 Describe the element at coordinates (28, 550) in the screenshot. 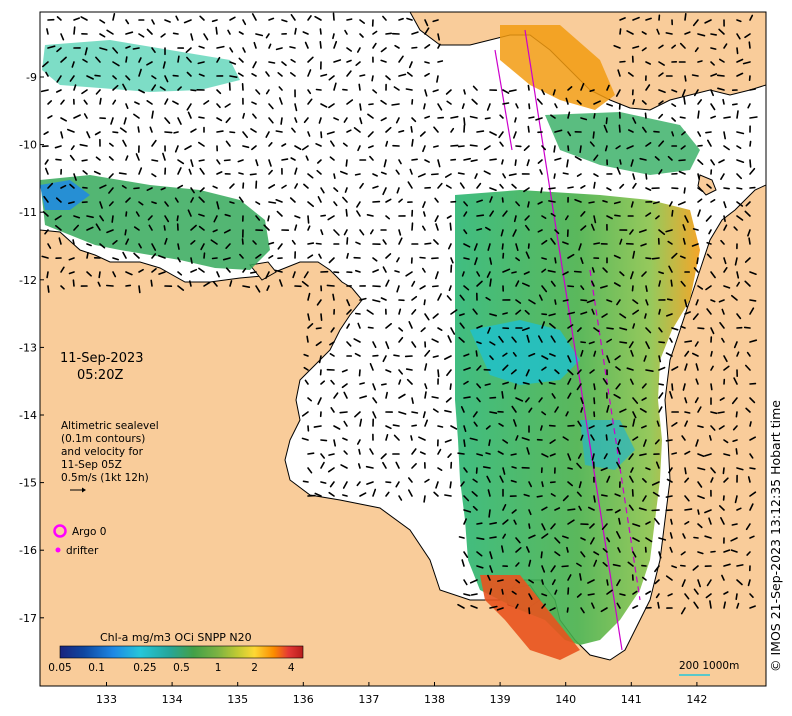

I see `lat-tick-label: -16` at that location.